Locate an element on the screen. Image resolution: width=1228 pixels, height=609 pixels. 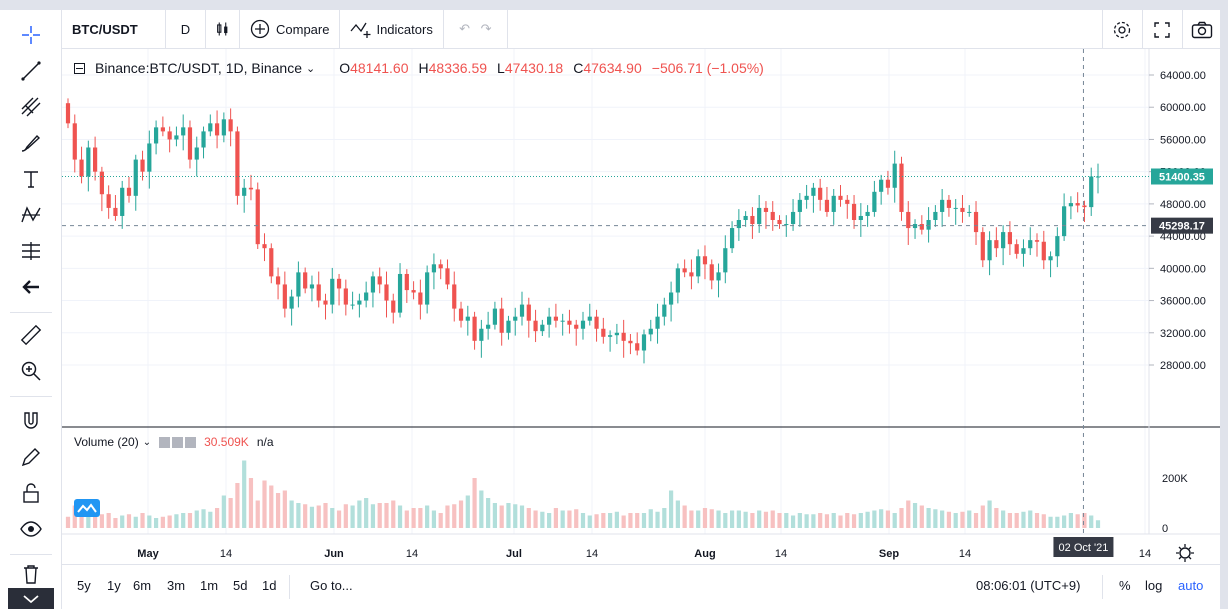
legend-title: Binance:BTC/USDT, 1D, Binance is located at coordinates (198, 68).